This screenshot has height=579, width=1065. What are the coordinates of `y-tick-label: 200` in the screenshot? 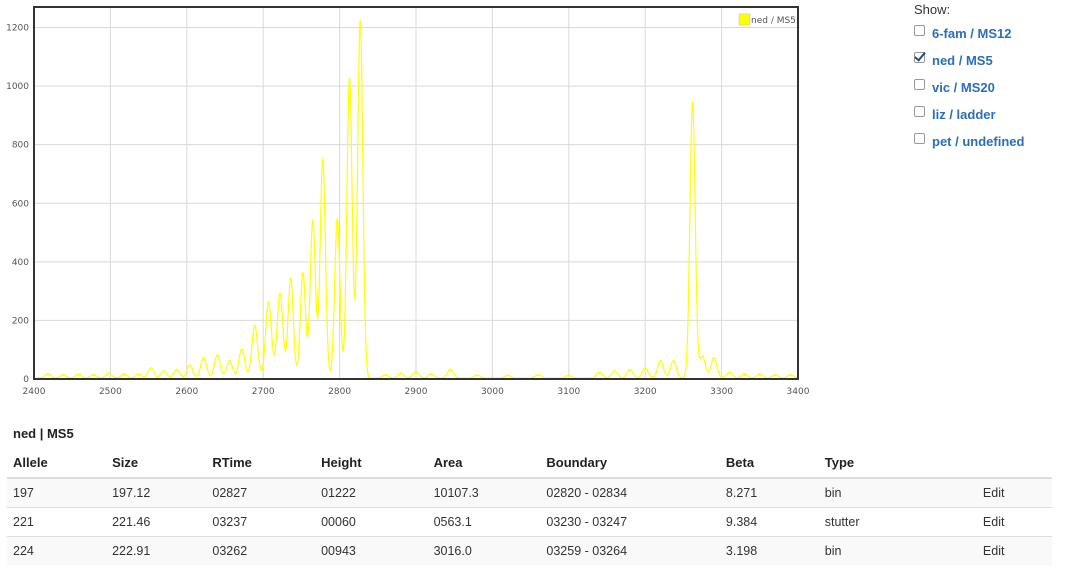 It's located at (20, 321).